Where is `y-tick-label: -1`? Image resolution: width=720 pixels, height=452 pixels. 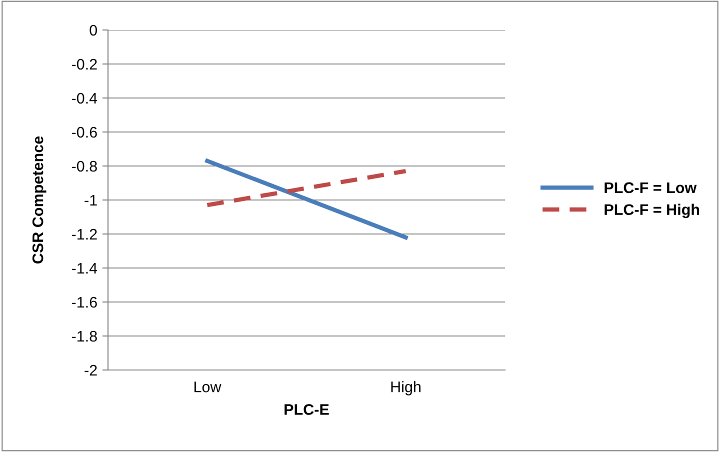 y-tick-label: -1 is located at coordinates (90, 200).